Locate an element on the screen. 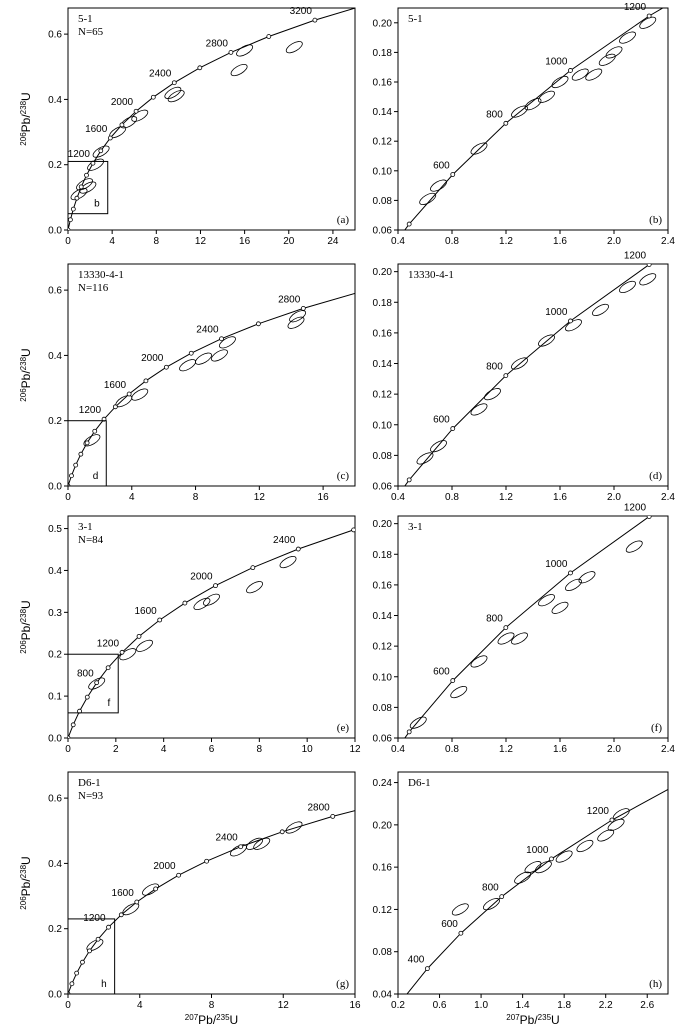  age-label: 800 is located at coordinates (494, 619).